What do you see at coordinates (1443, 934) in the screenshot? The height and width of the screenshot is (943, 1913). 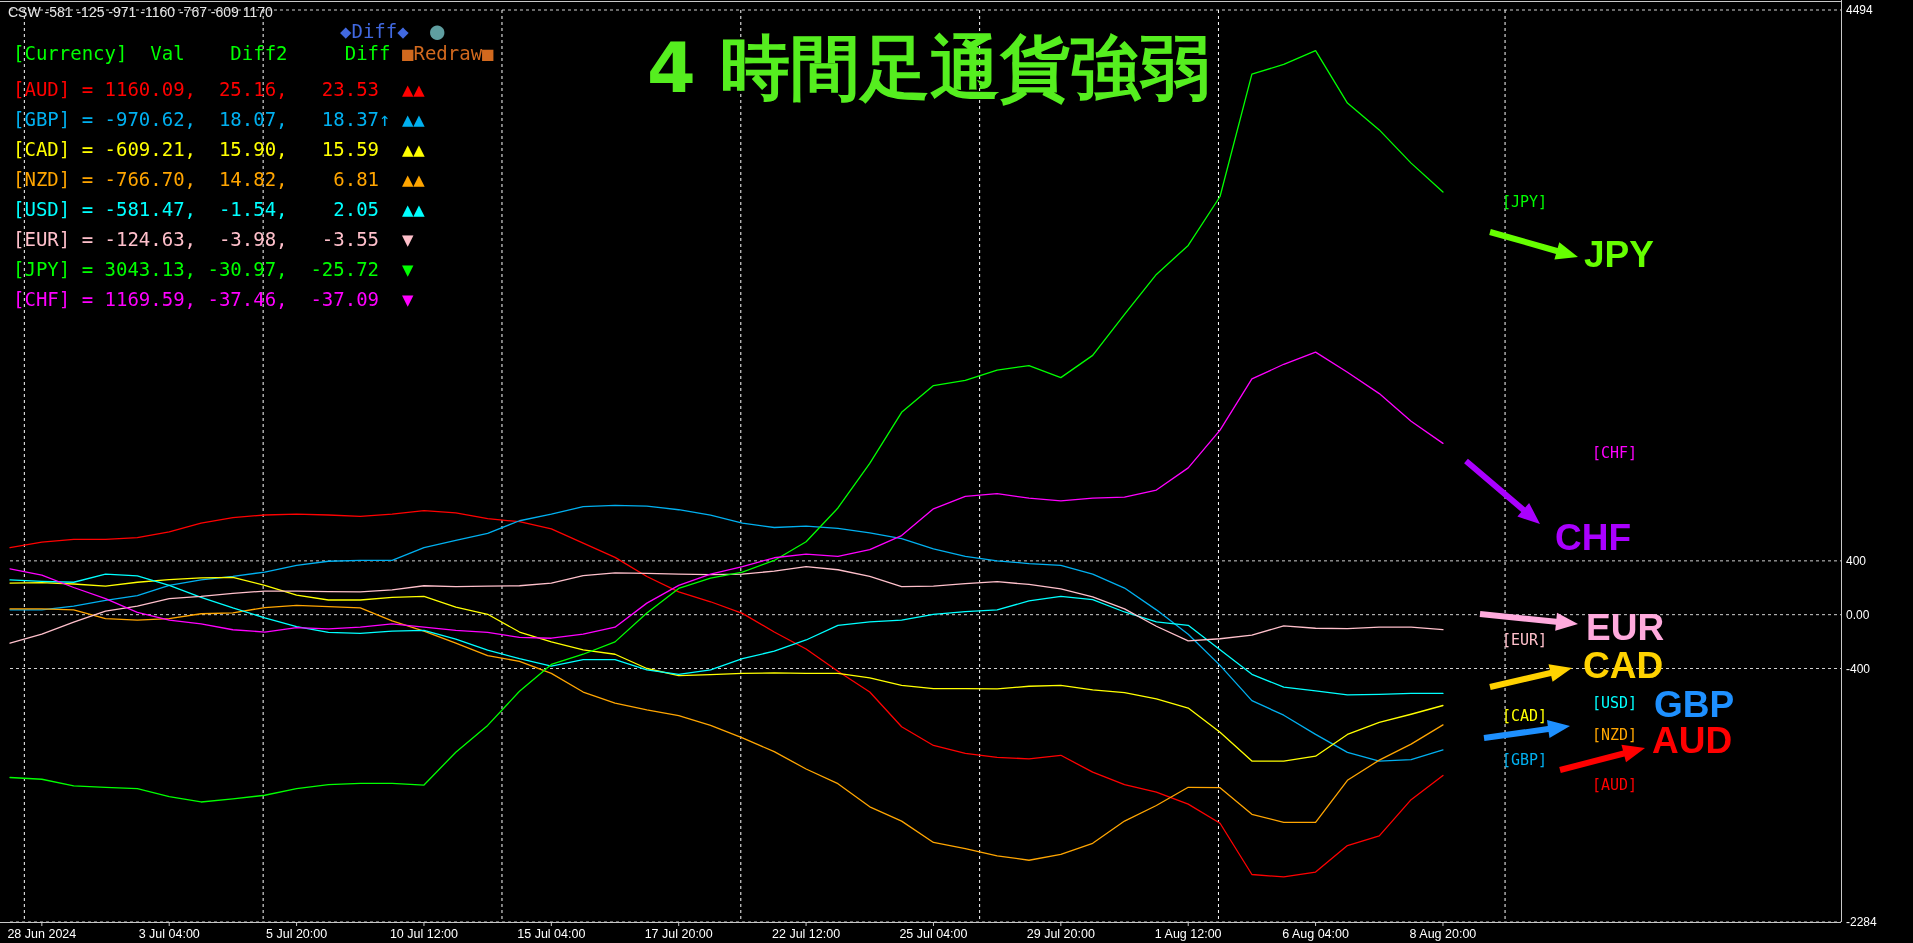 I see `x-tick-label: 8 Aug 20:00` at bounding box center [1443, 934].